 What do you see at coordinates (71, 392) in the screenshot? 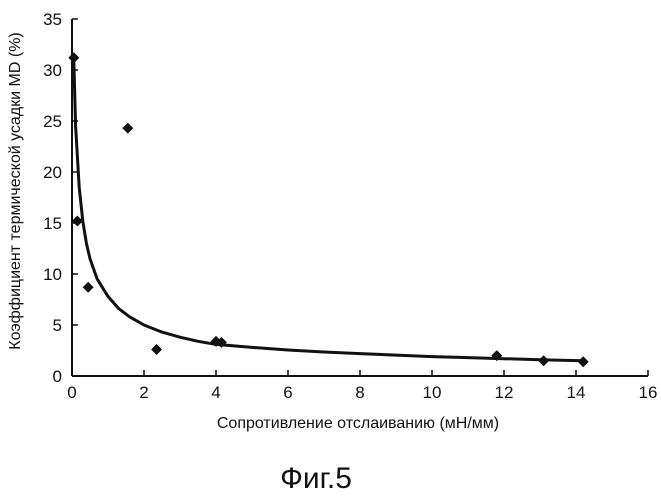
I see `x-tick-label: 0` at bounding box center [71, 392].